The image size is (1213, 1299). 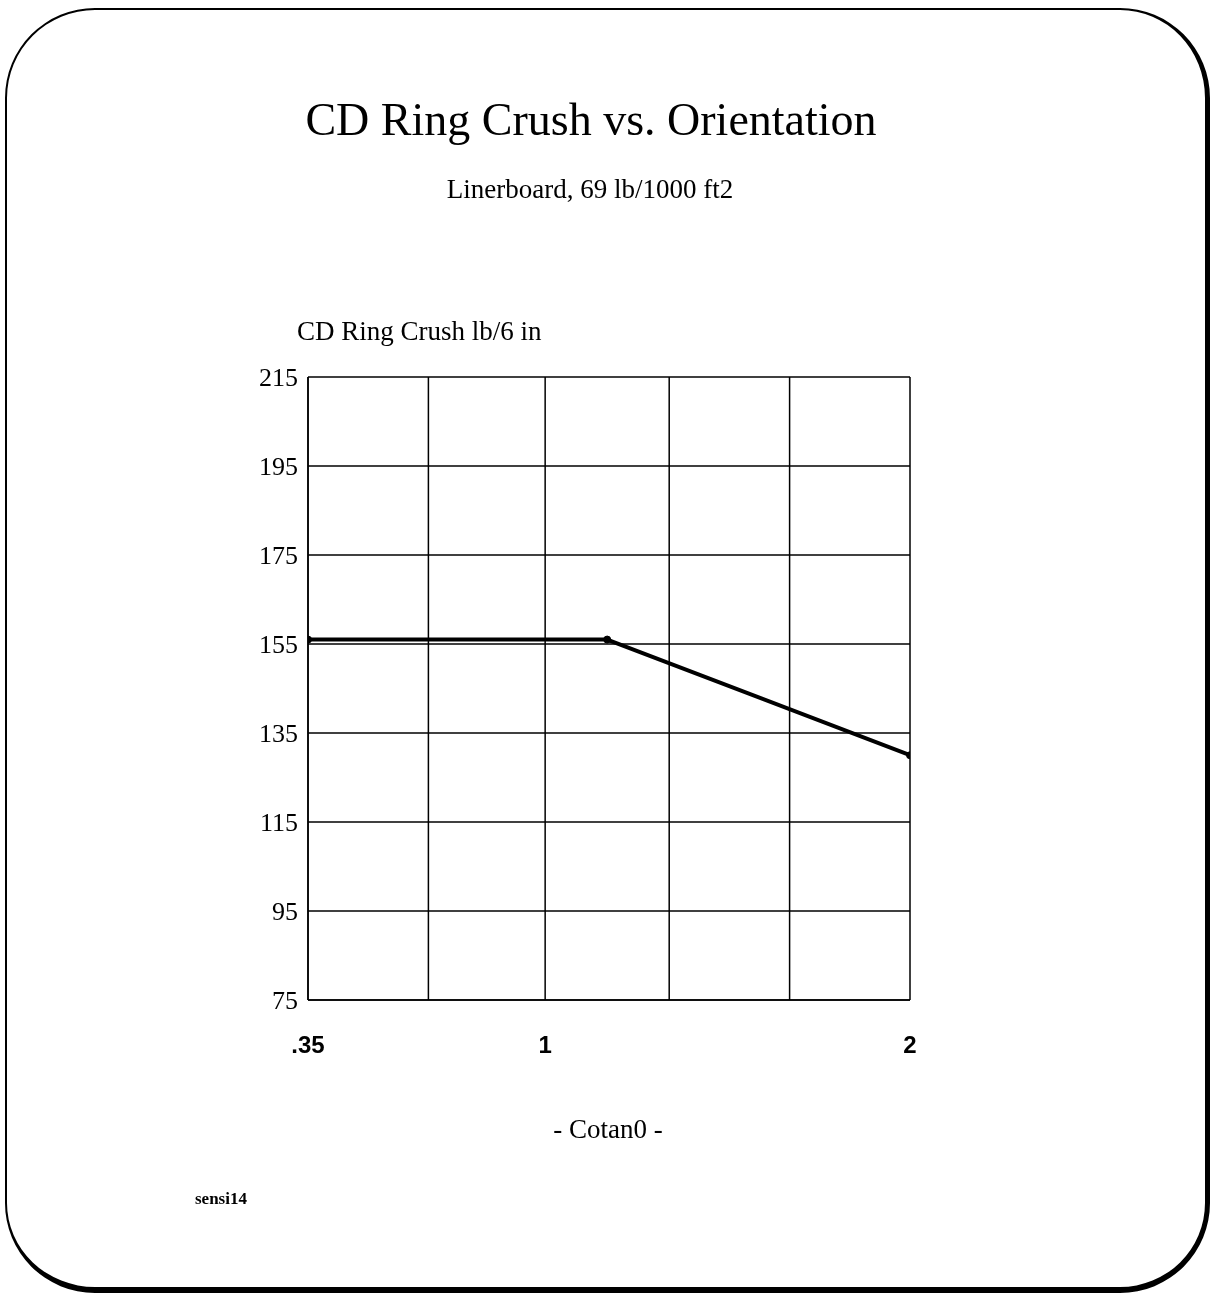 What do you see at coordinates (591, 120) in the screenshot?
I see `chart-title: CD Ring Crush vs. Orientation` at bounding box center [591, 120].